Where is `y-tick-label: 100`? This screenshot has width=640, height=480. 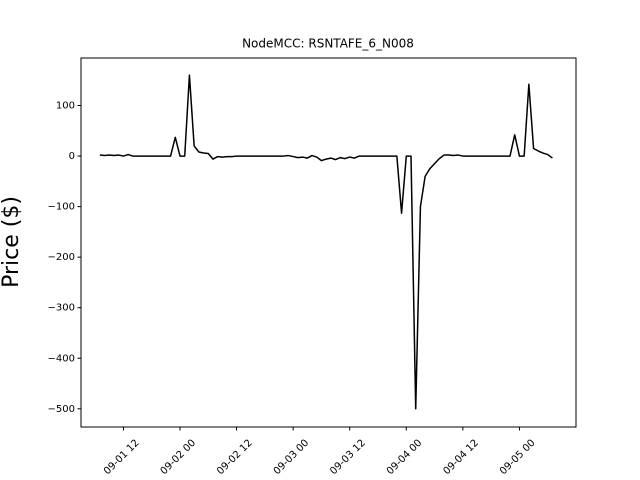
y-tick-label: 100 is located at coordinates (65, 106).